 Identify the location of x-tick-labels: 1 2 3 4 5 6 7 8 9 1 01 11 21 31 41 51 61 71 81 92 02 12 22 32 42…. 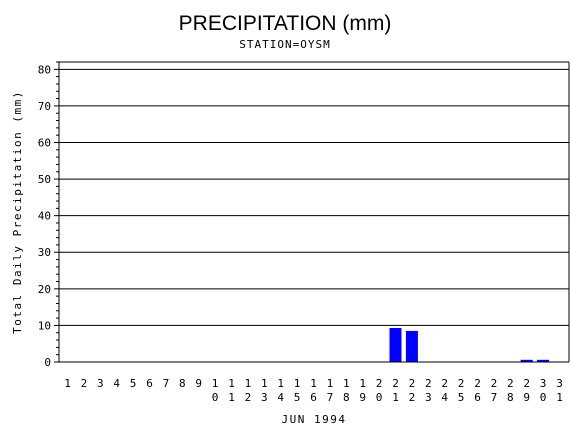
(313, 390).